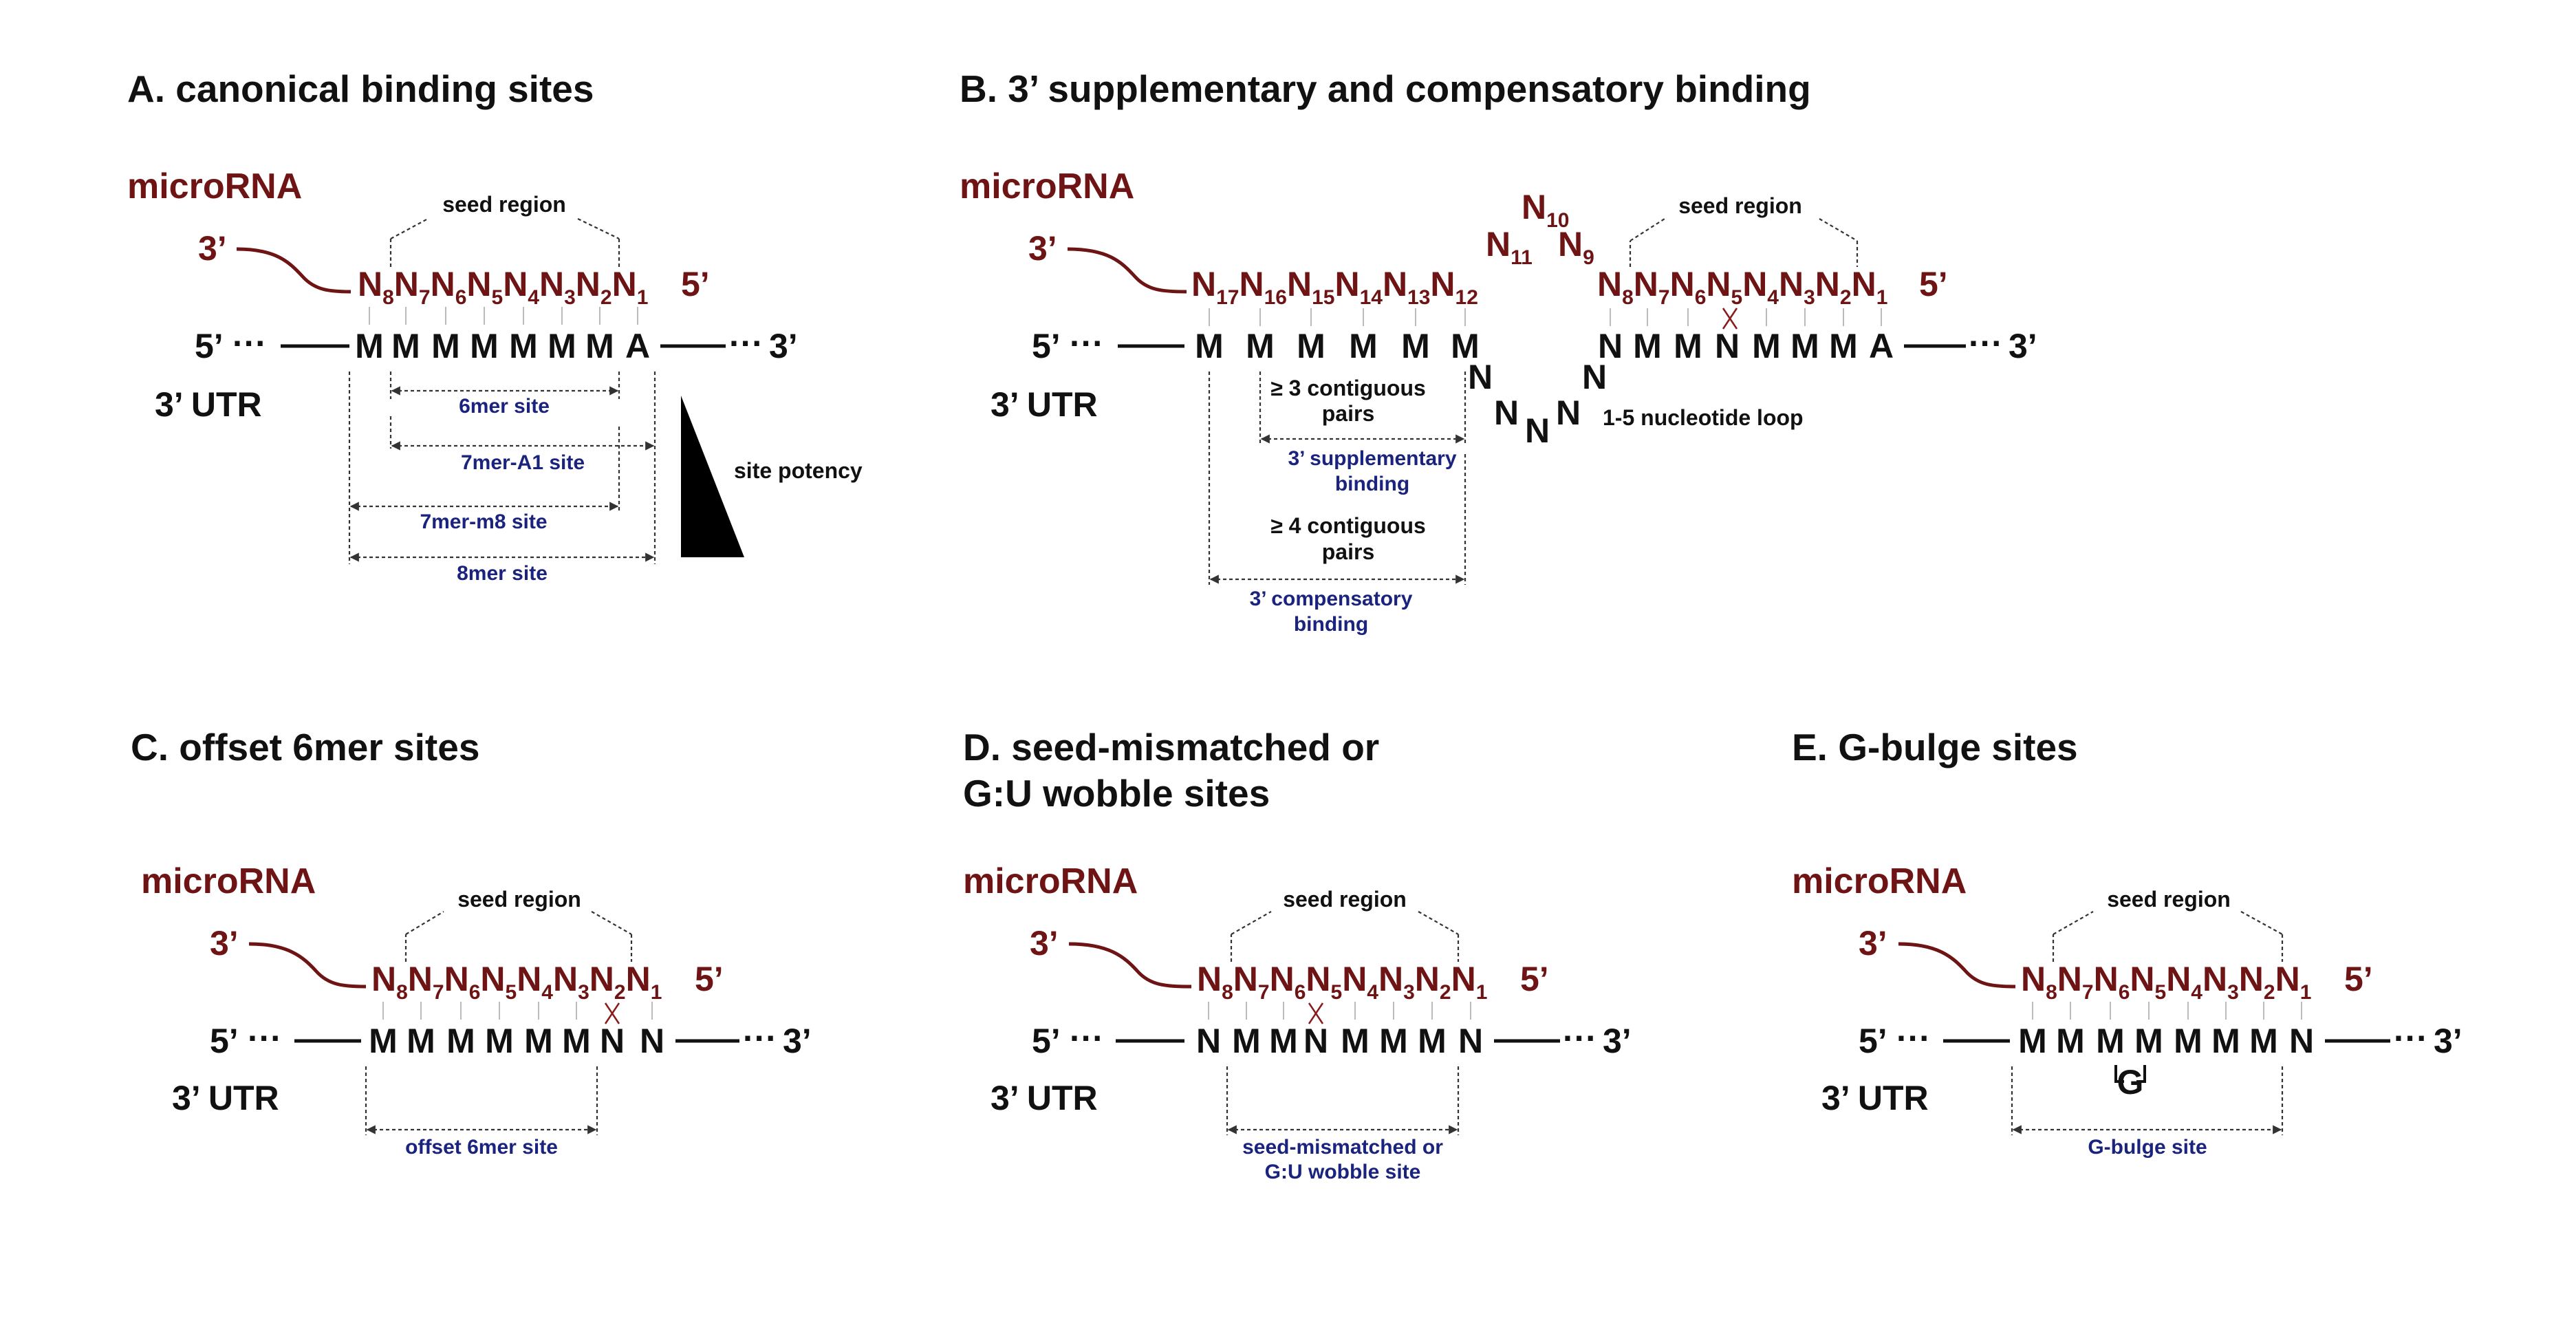  Describe the element at coordinates (1576, 247) in the screenshot. I see `mirna-loop-n9: N9` at that location.